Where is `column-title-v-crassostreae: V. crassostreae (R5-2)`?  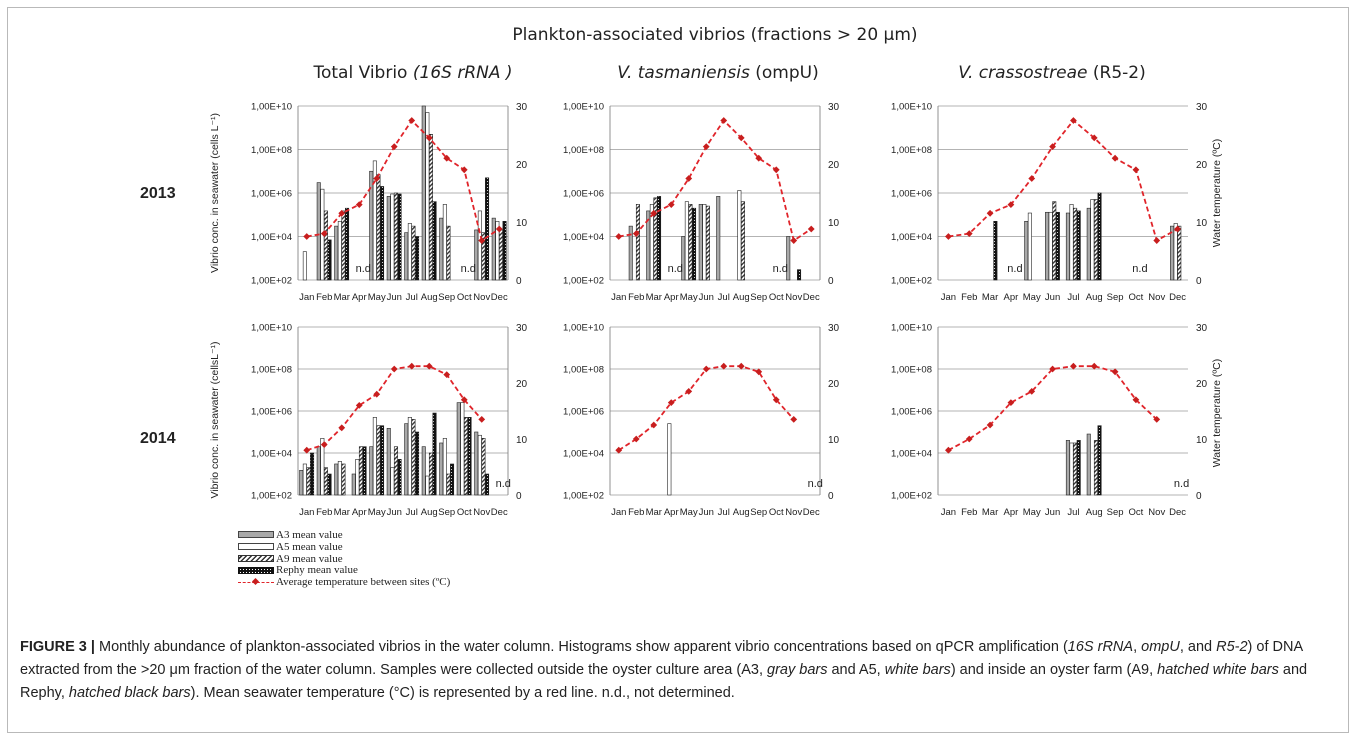 column-title-v-crassostreae: V. crassostreae (R5-2) is located at coordinates (1051, 73).